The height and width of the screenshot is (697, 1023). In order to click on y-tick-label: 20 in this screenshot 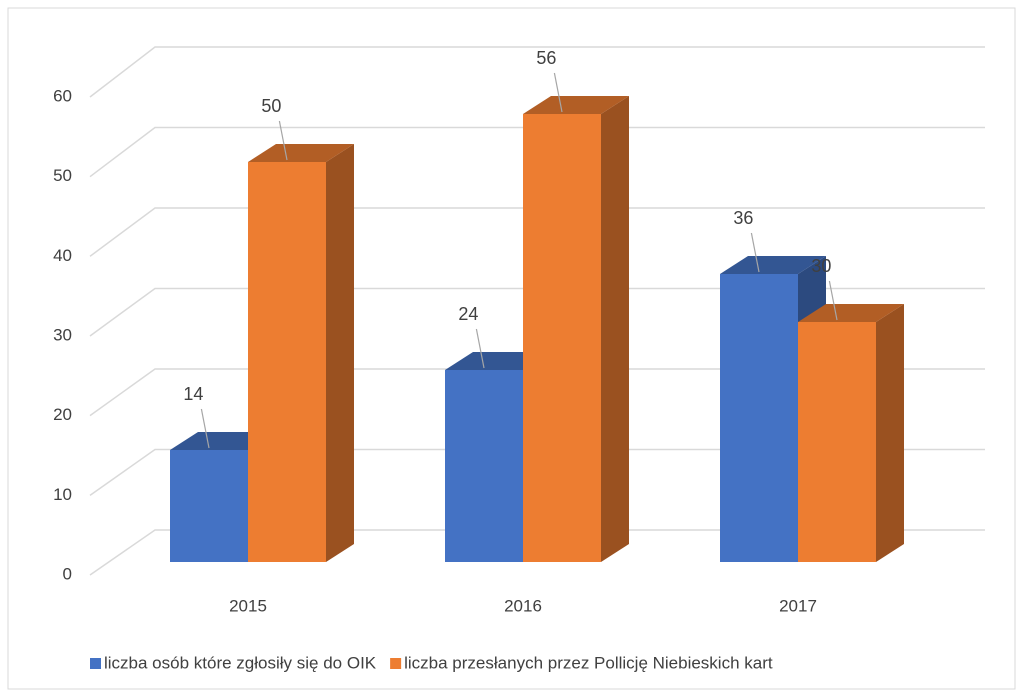, I will do `click(62, 414)`.